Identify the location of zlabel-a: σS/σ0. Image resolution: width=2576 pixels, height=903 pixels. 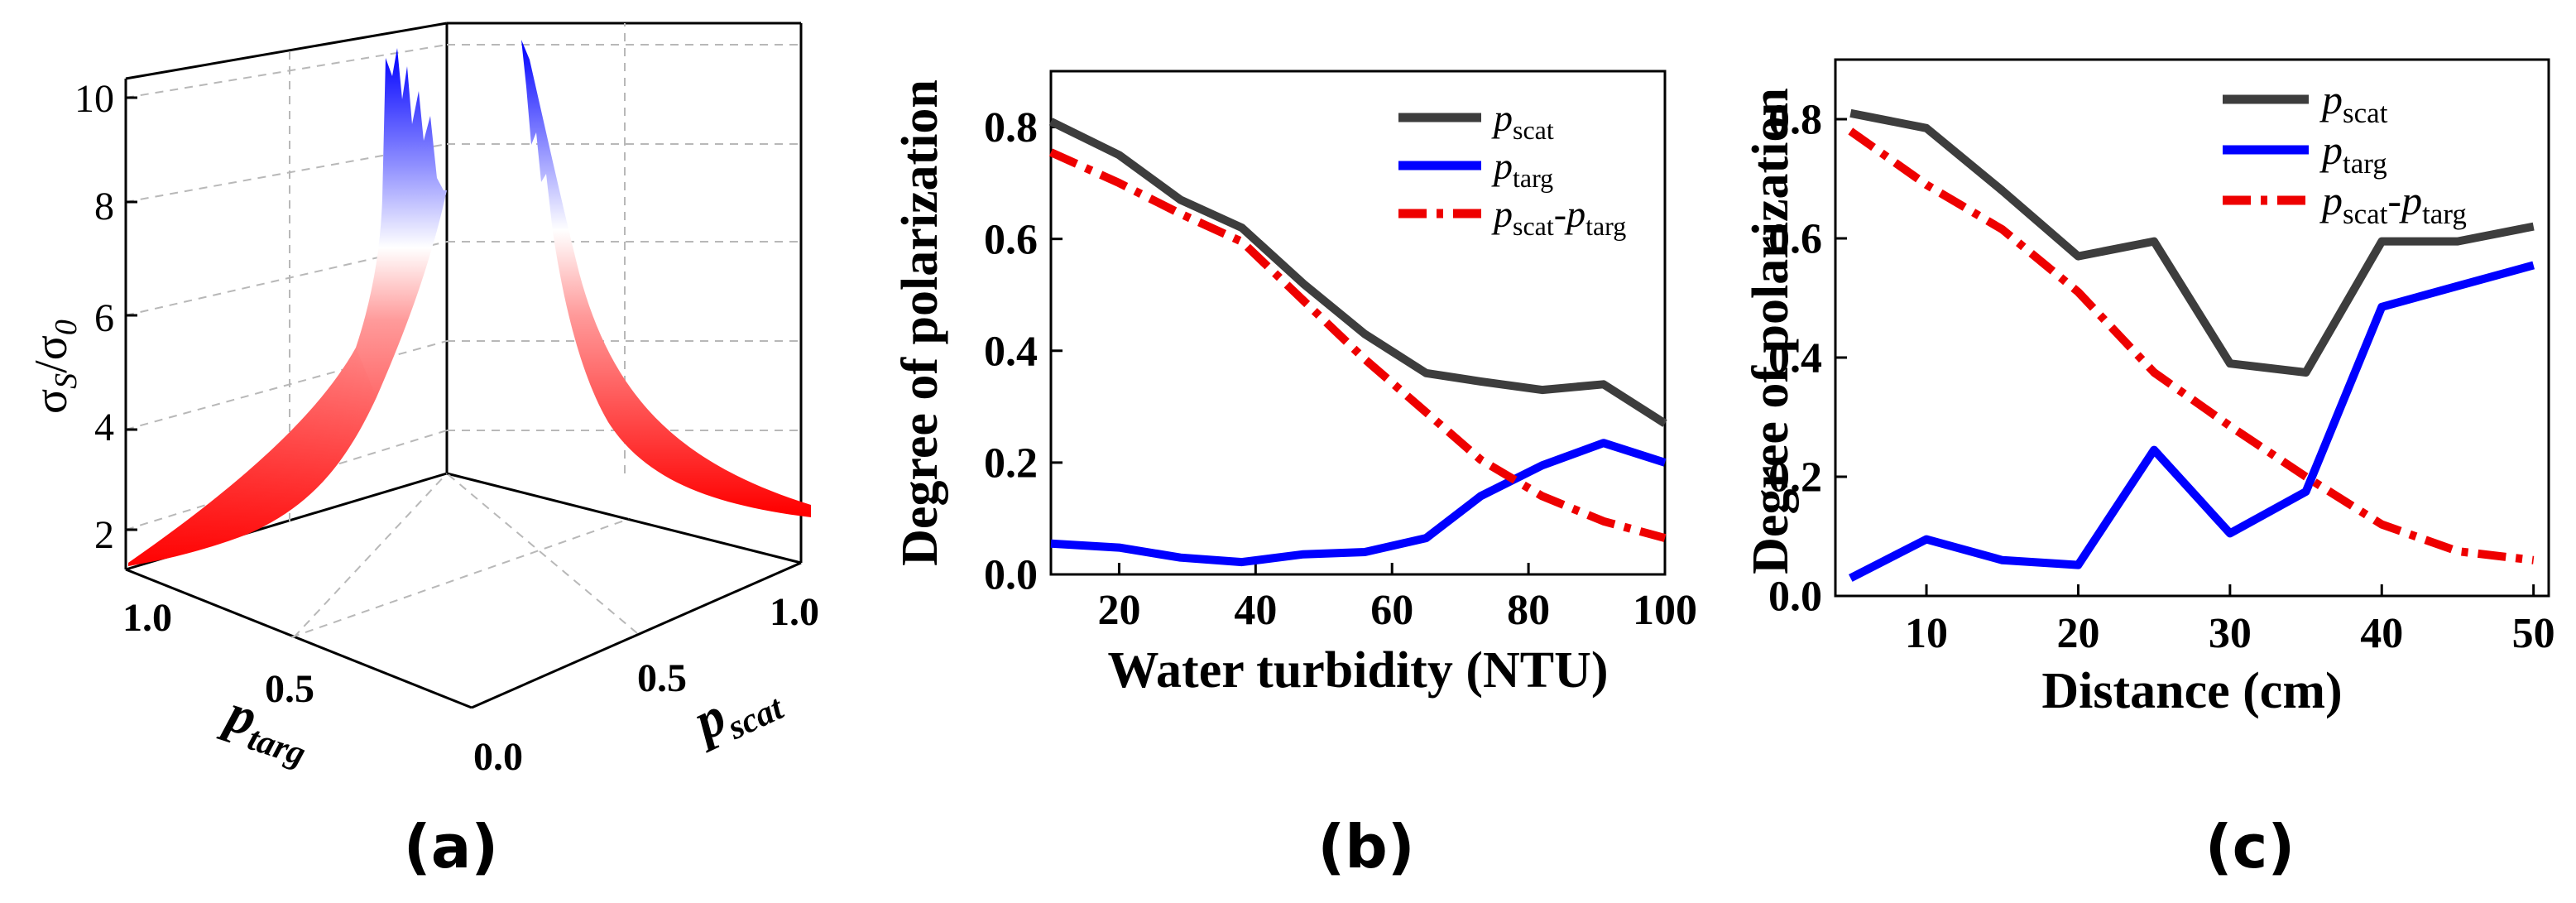
(55, 366).